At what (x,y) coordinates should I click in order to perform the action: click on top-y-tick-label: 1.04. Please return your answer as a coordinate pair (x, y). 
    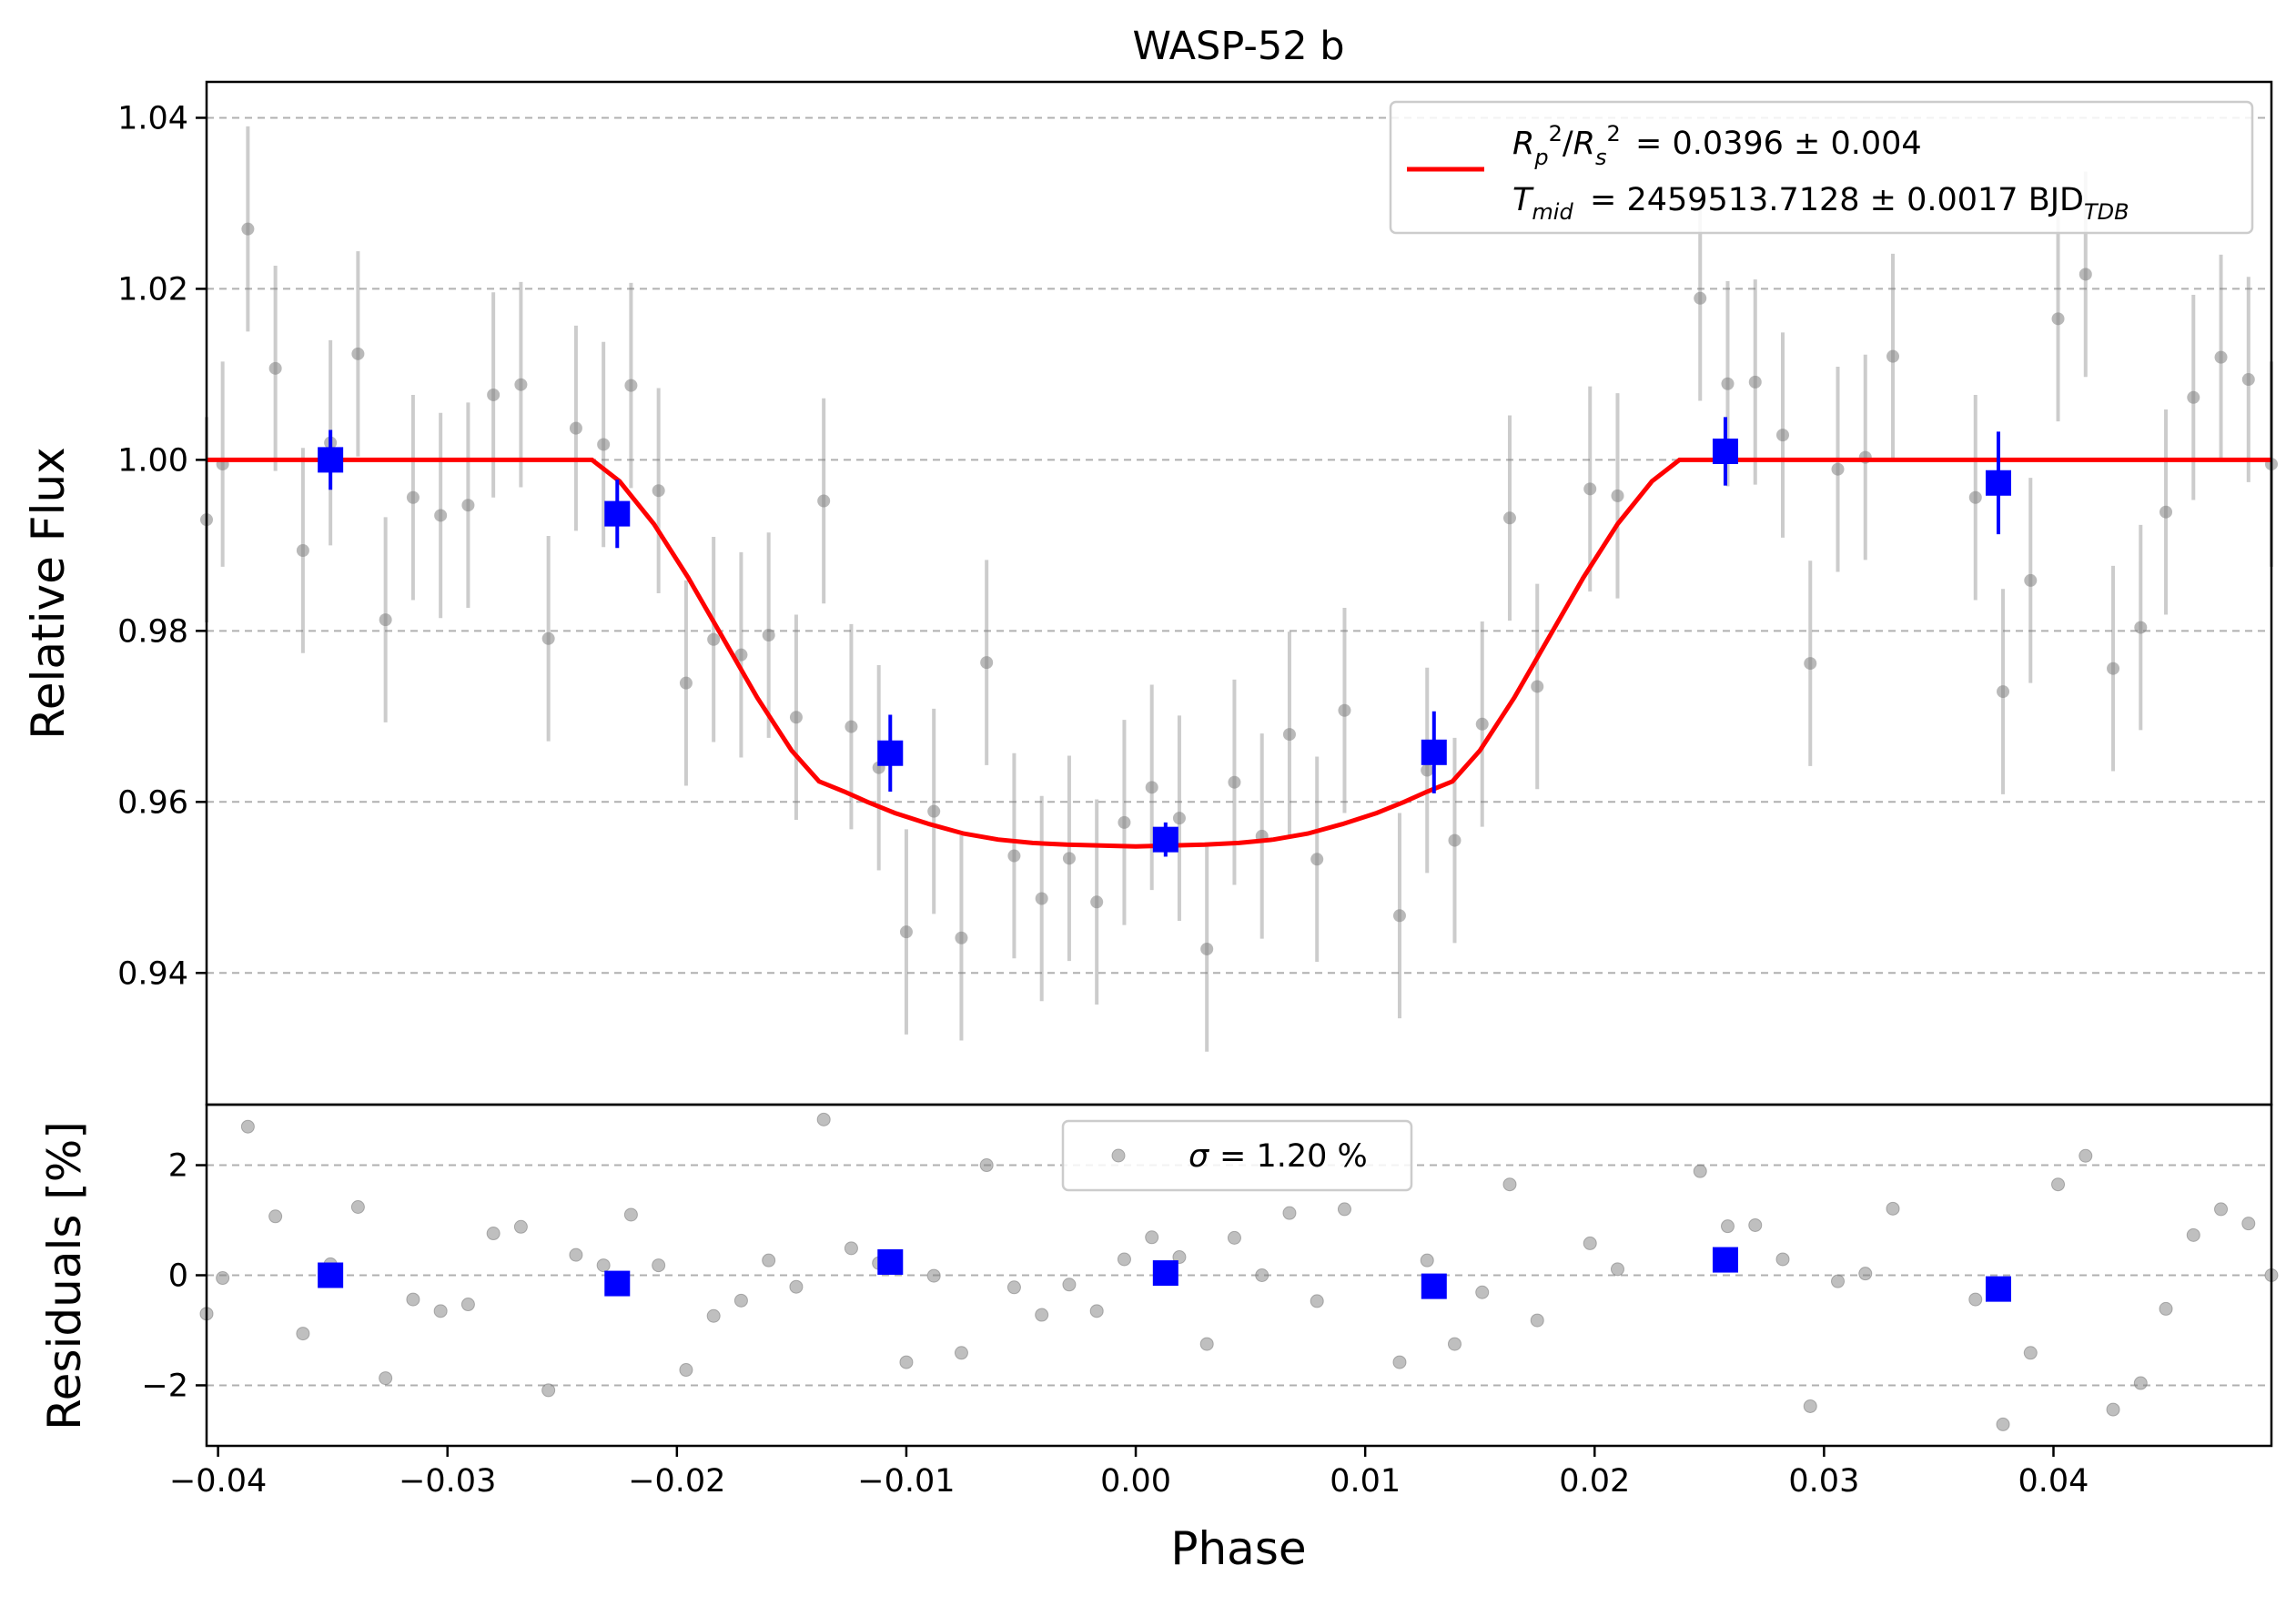
    Looking at the image, I should click on (153, 118).